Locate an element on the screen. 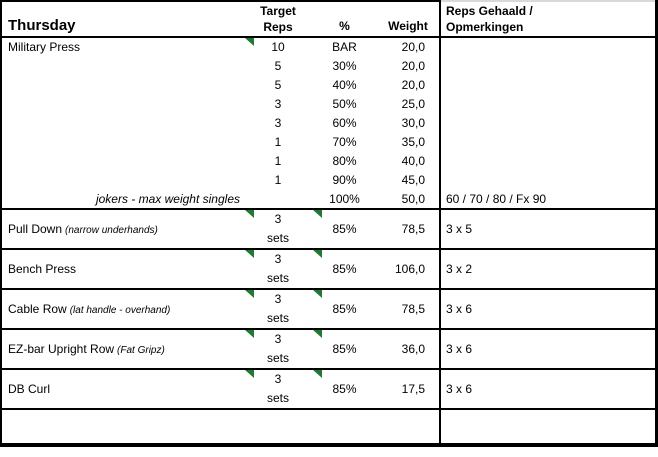  weight-cell: 50,0 is located at coordinates (408, 199).